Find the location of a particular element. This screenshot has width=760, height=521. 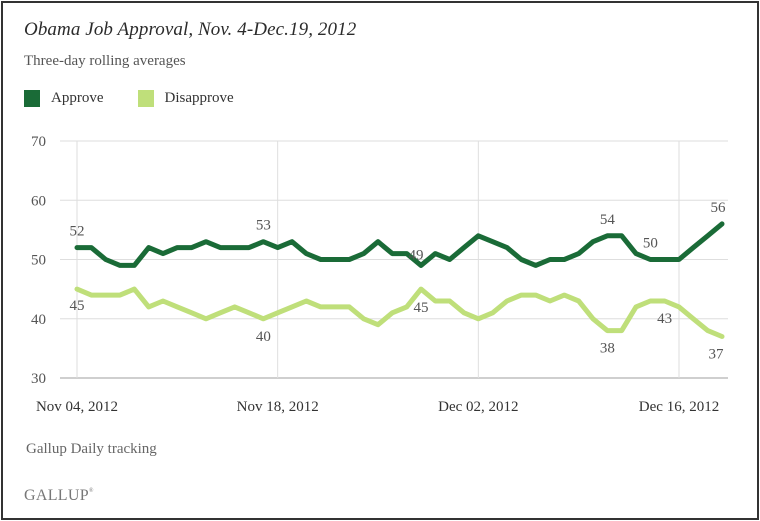

source-note: Gallup Daily tracking is located at coordinates (91, 449).